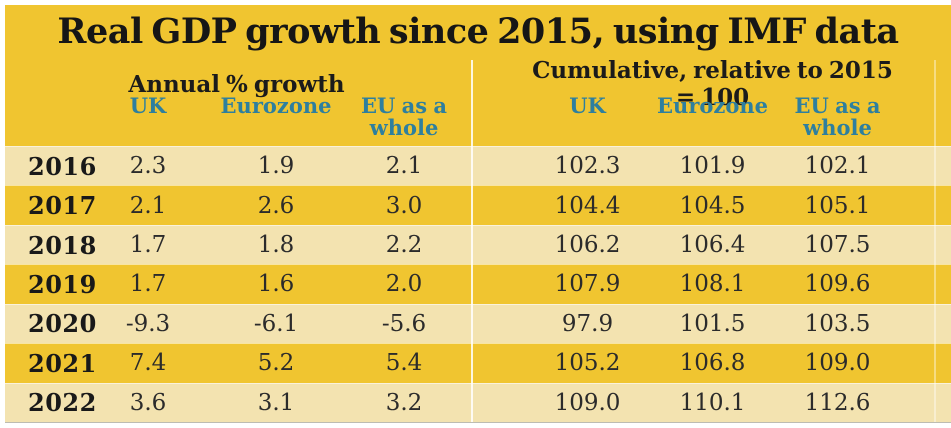  What do you see at coordinates (712, 284) in the screenshot?
I see `cumulative-eurozone-value: 108.1` at bounding box center [712, 284].